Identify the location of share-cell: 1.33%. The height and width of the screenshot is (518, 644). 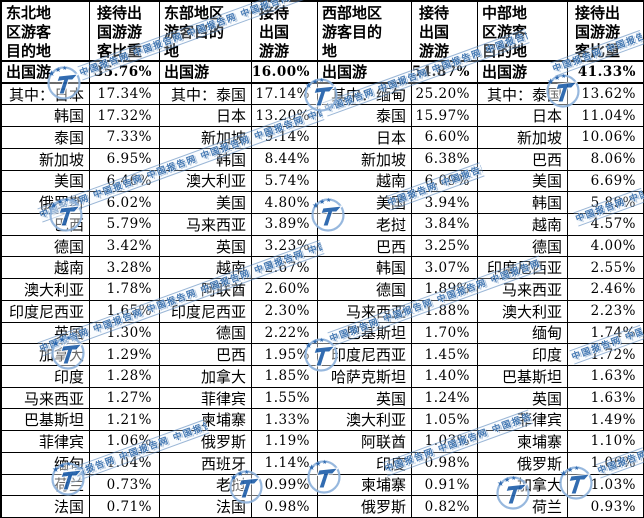
(285, 420).